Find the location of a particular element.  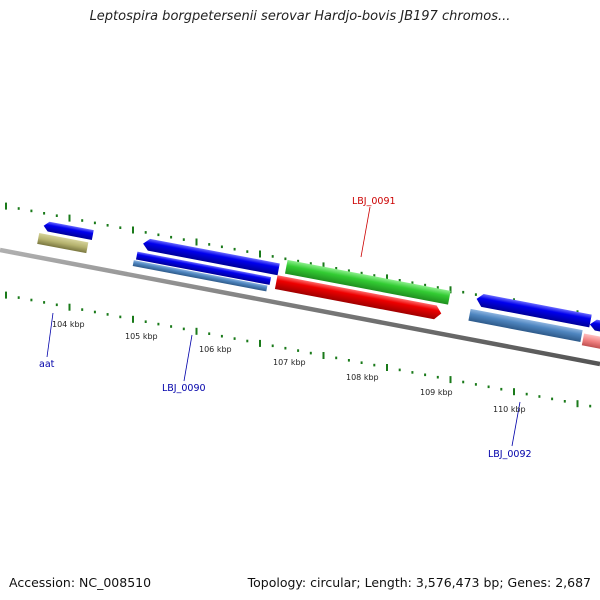

gene-lbj0091-arrow-green is located at coordinates (367, 282).